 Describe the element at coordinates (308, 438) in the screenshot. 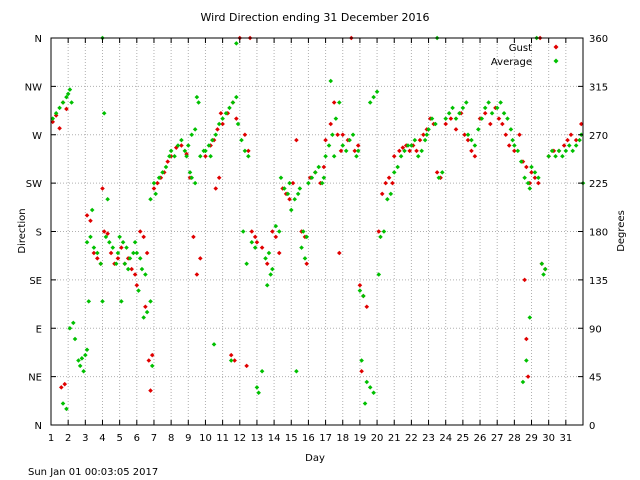

I see `x-tick-label: 16` at that location.